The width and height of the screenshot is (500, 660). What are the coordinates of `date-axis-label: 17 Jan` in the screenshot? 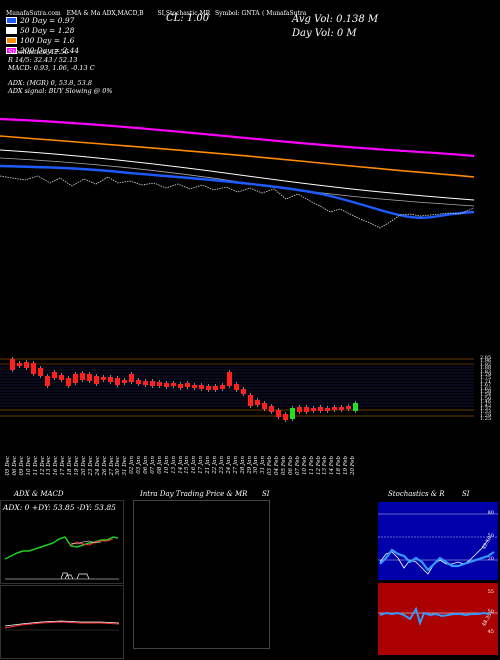 It's located at (201, 465).